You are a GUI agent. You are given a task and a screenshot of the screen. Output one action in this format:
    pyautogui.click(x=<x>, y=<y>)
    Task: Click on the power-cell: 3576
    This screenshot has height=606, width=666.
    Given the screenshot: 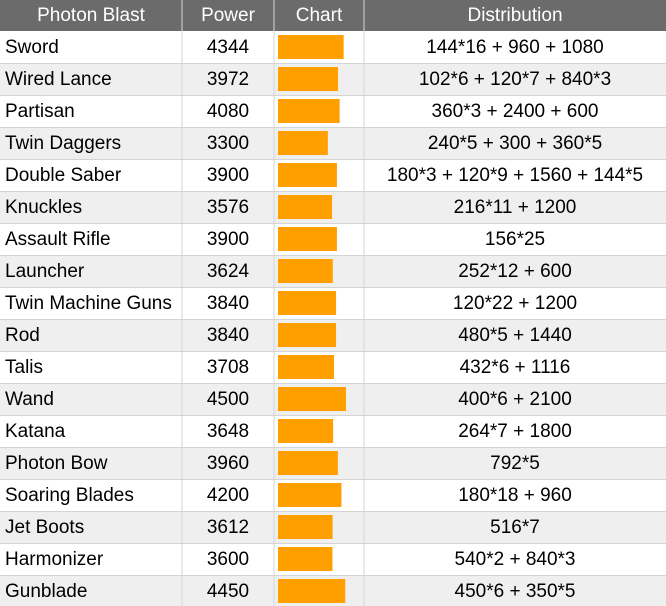 What is the action you would take?
    pyautogui.click(x=228, y=207)
    